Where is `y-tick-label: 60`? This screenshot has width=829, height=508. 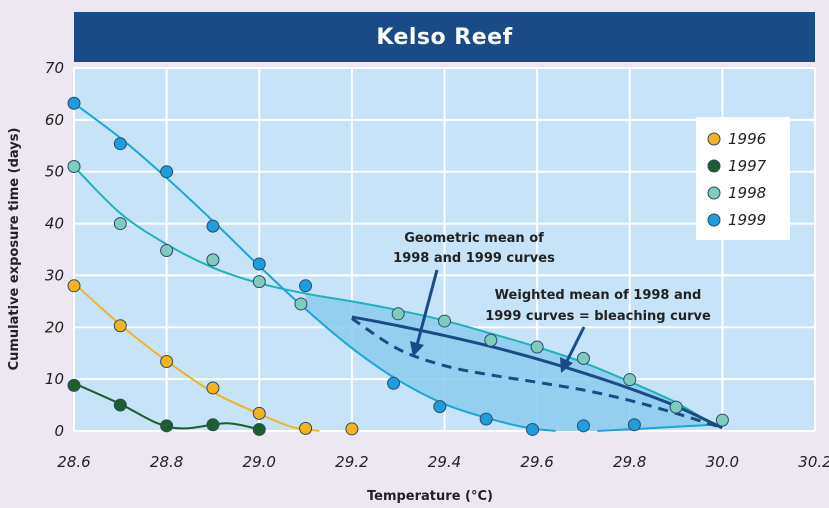
y-tick-label: 60 is located at coordinates (54, 120).